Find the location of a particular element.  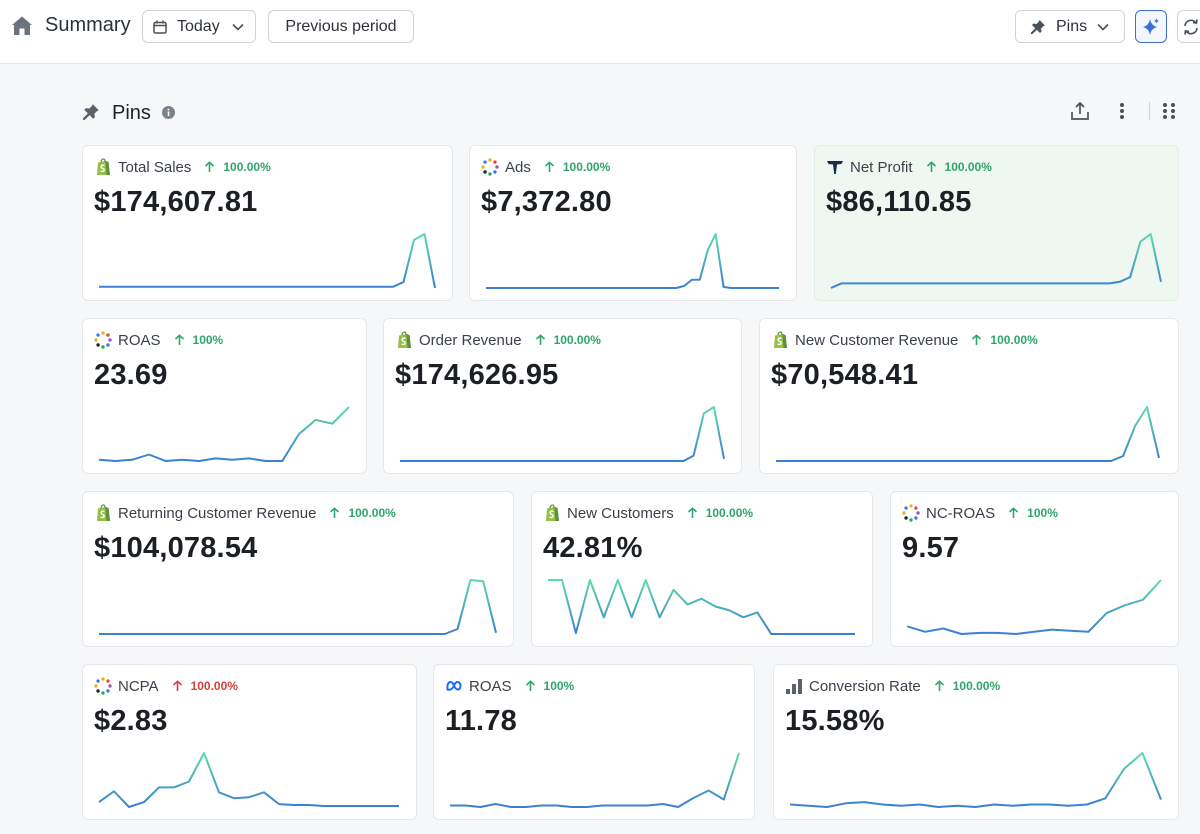

metric-card-header: Order Revenue 100.00% is located at coordinates (498, 340).